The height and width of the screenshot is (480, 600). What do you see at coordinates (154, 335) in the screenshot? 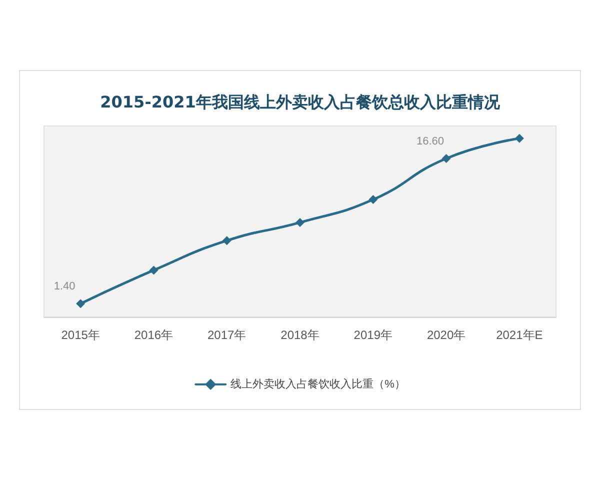
I see `x-tick-label: 2016年` at bounding box center [154, 335].